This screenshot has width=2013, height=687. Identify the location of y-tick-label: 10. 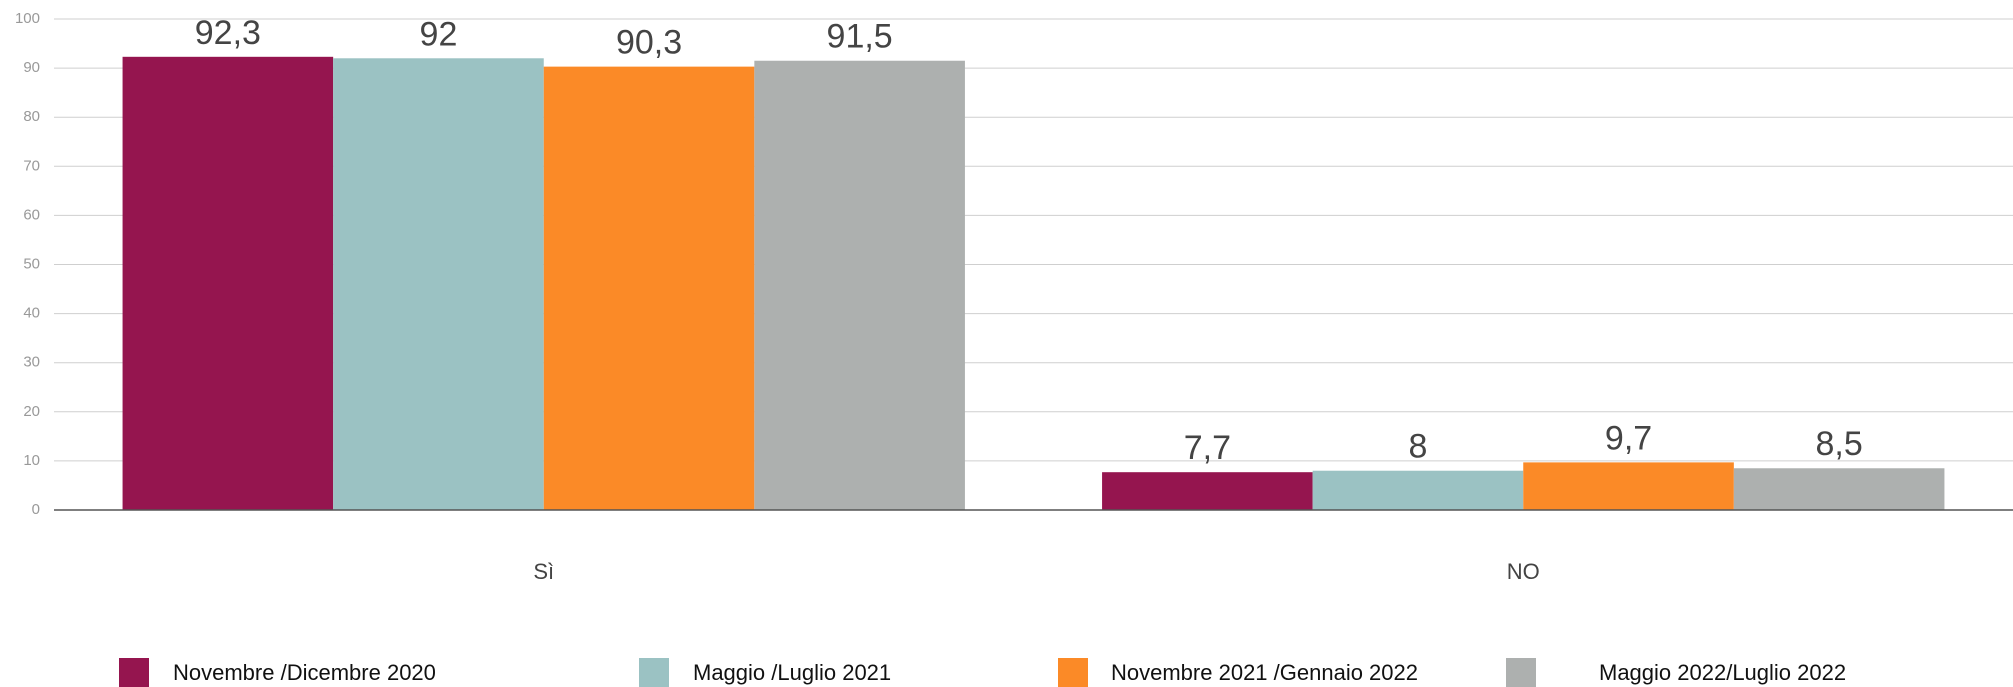
(31, 460).